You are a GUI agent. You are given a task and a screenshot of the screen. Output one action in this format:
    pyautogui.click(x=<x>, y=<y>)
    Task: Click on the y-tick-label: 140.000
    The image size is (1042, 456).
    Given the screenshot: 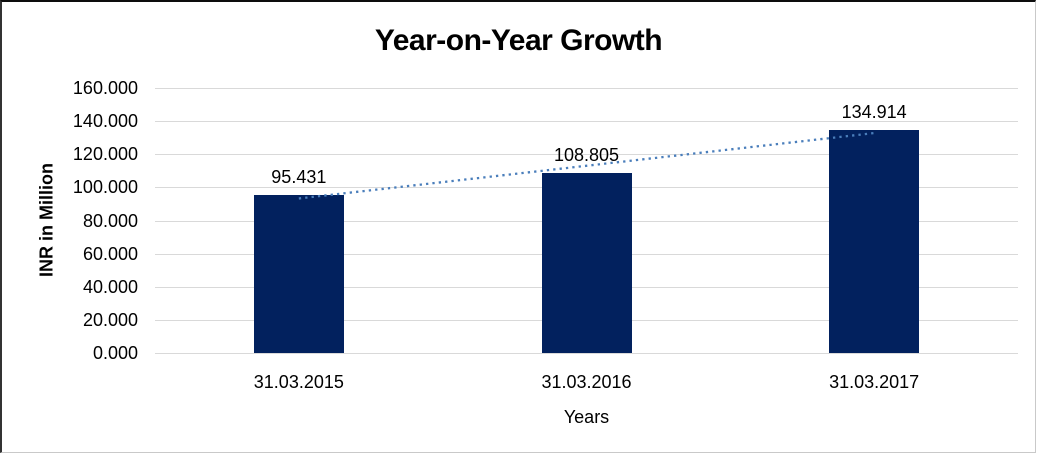 What is the action you would take?
    pyautogui.click(x=105, y=121)
    